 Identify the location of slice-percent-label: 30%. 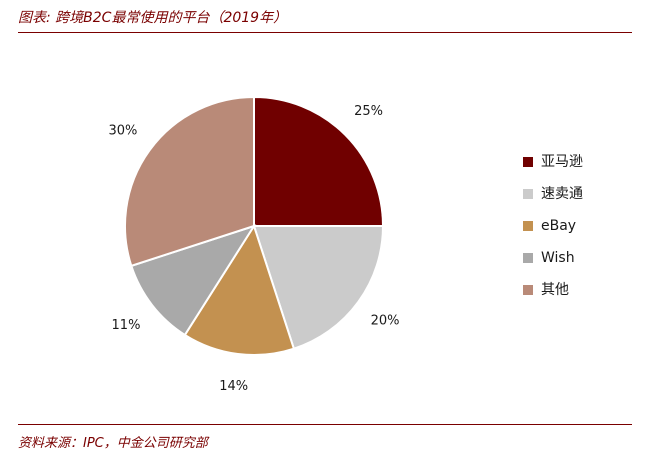
(122, 130).